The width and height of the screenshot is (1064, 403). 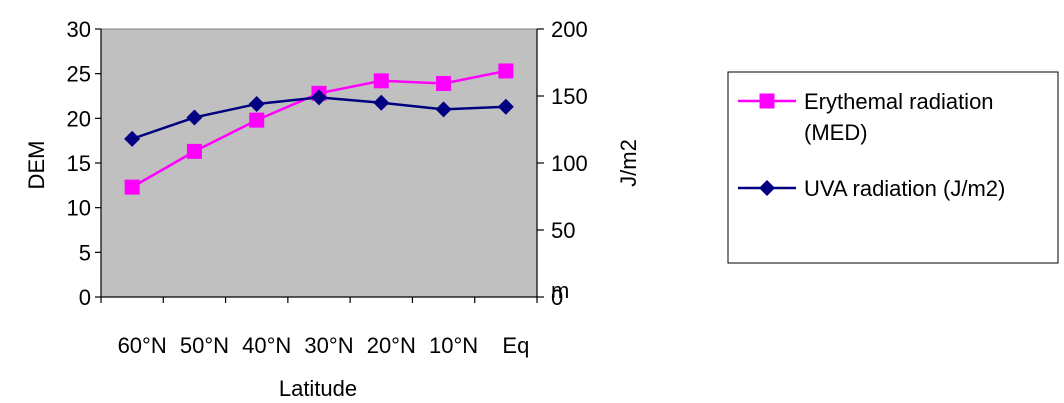 What do you see at coordinates (79, 163) in the screenshot?
I see `y-tick-label: 15` at bounding box center [79, 163].